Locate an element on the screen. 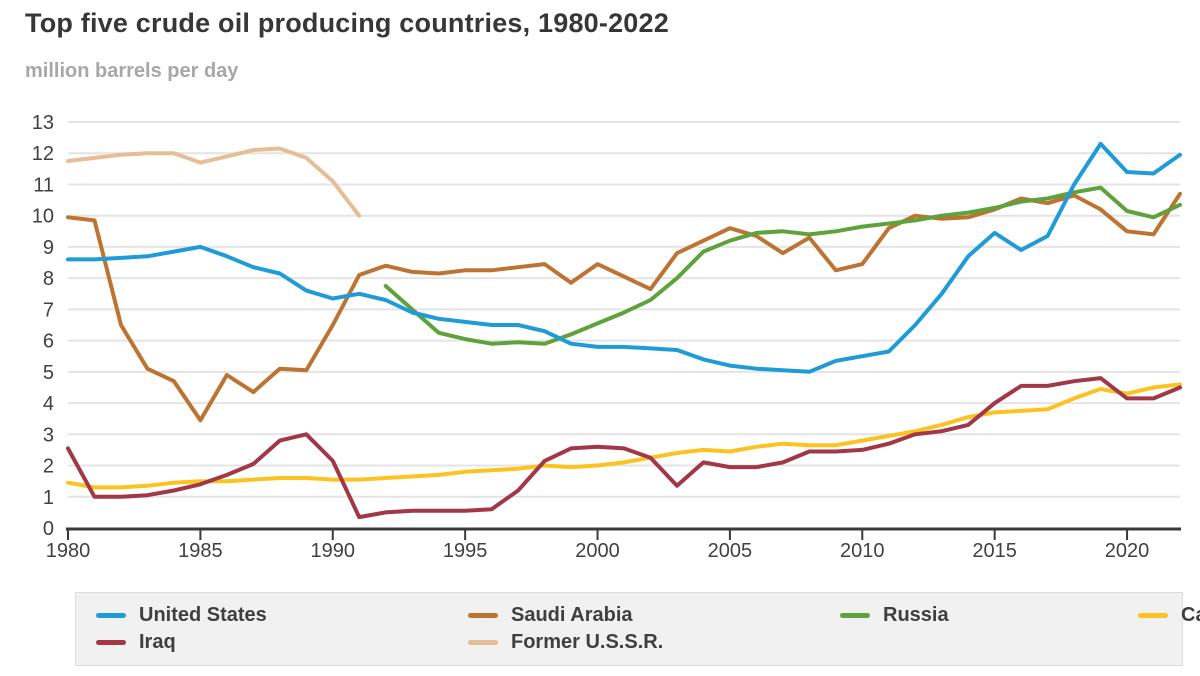  legend-item-united-states: United States is located at coordinates (282, 615).